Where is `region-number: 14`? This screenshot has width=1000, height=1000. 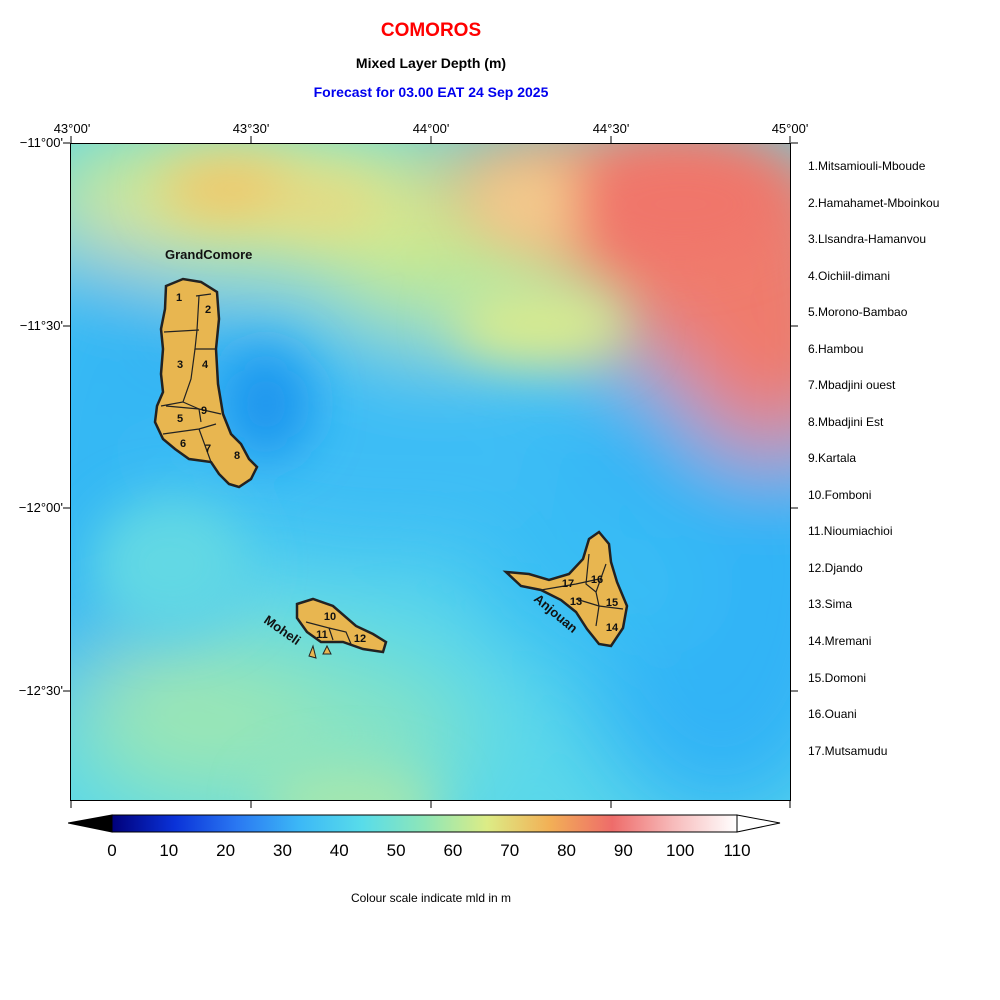
region-number: 14 is located at coordinates (612, 628).